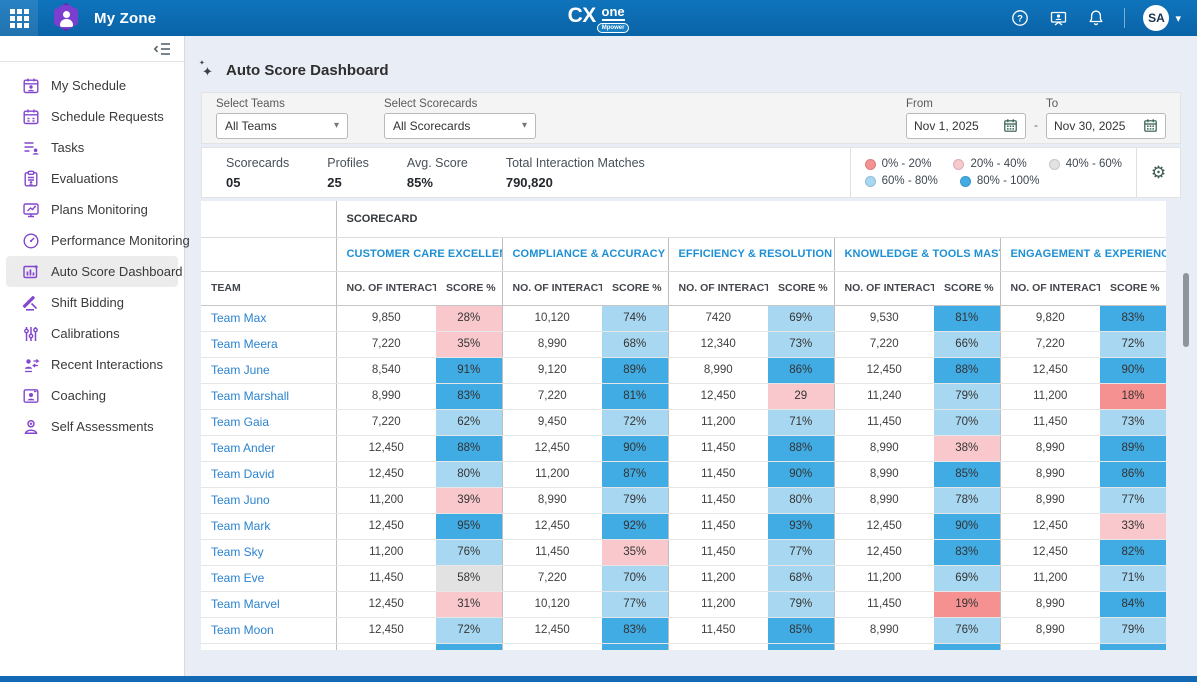  I want to click on scrollbar-thumb, so click(1186, 310).